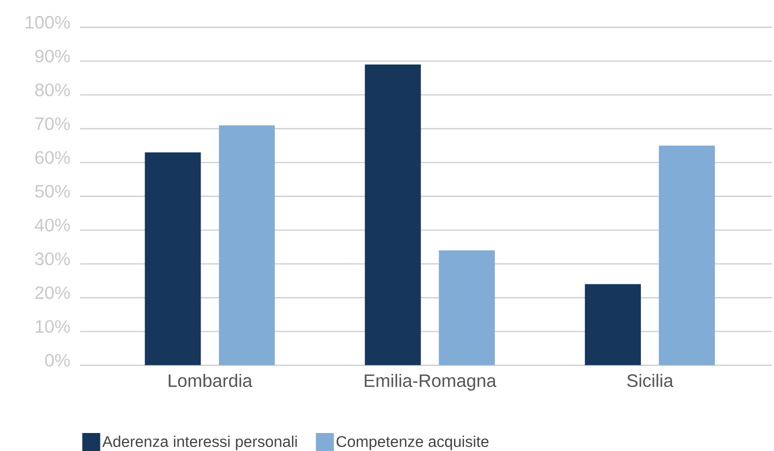  What do you see at coordinates (412, 443) in the screenshot?
I see `legend-label: Competenze acquisite` at bounding box center [412, 443].